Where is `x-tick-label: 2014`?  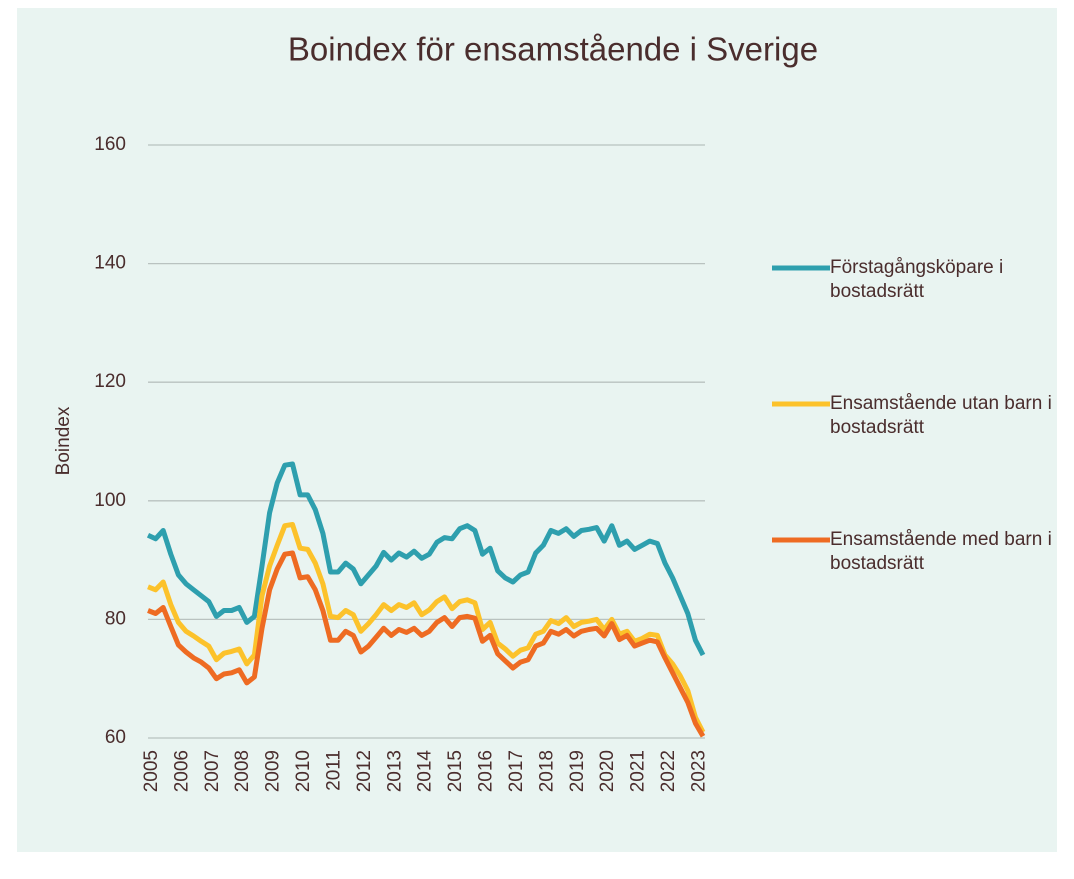 x-tick-label: 2014 is located at coordinates (425, 771).